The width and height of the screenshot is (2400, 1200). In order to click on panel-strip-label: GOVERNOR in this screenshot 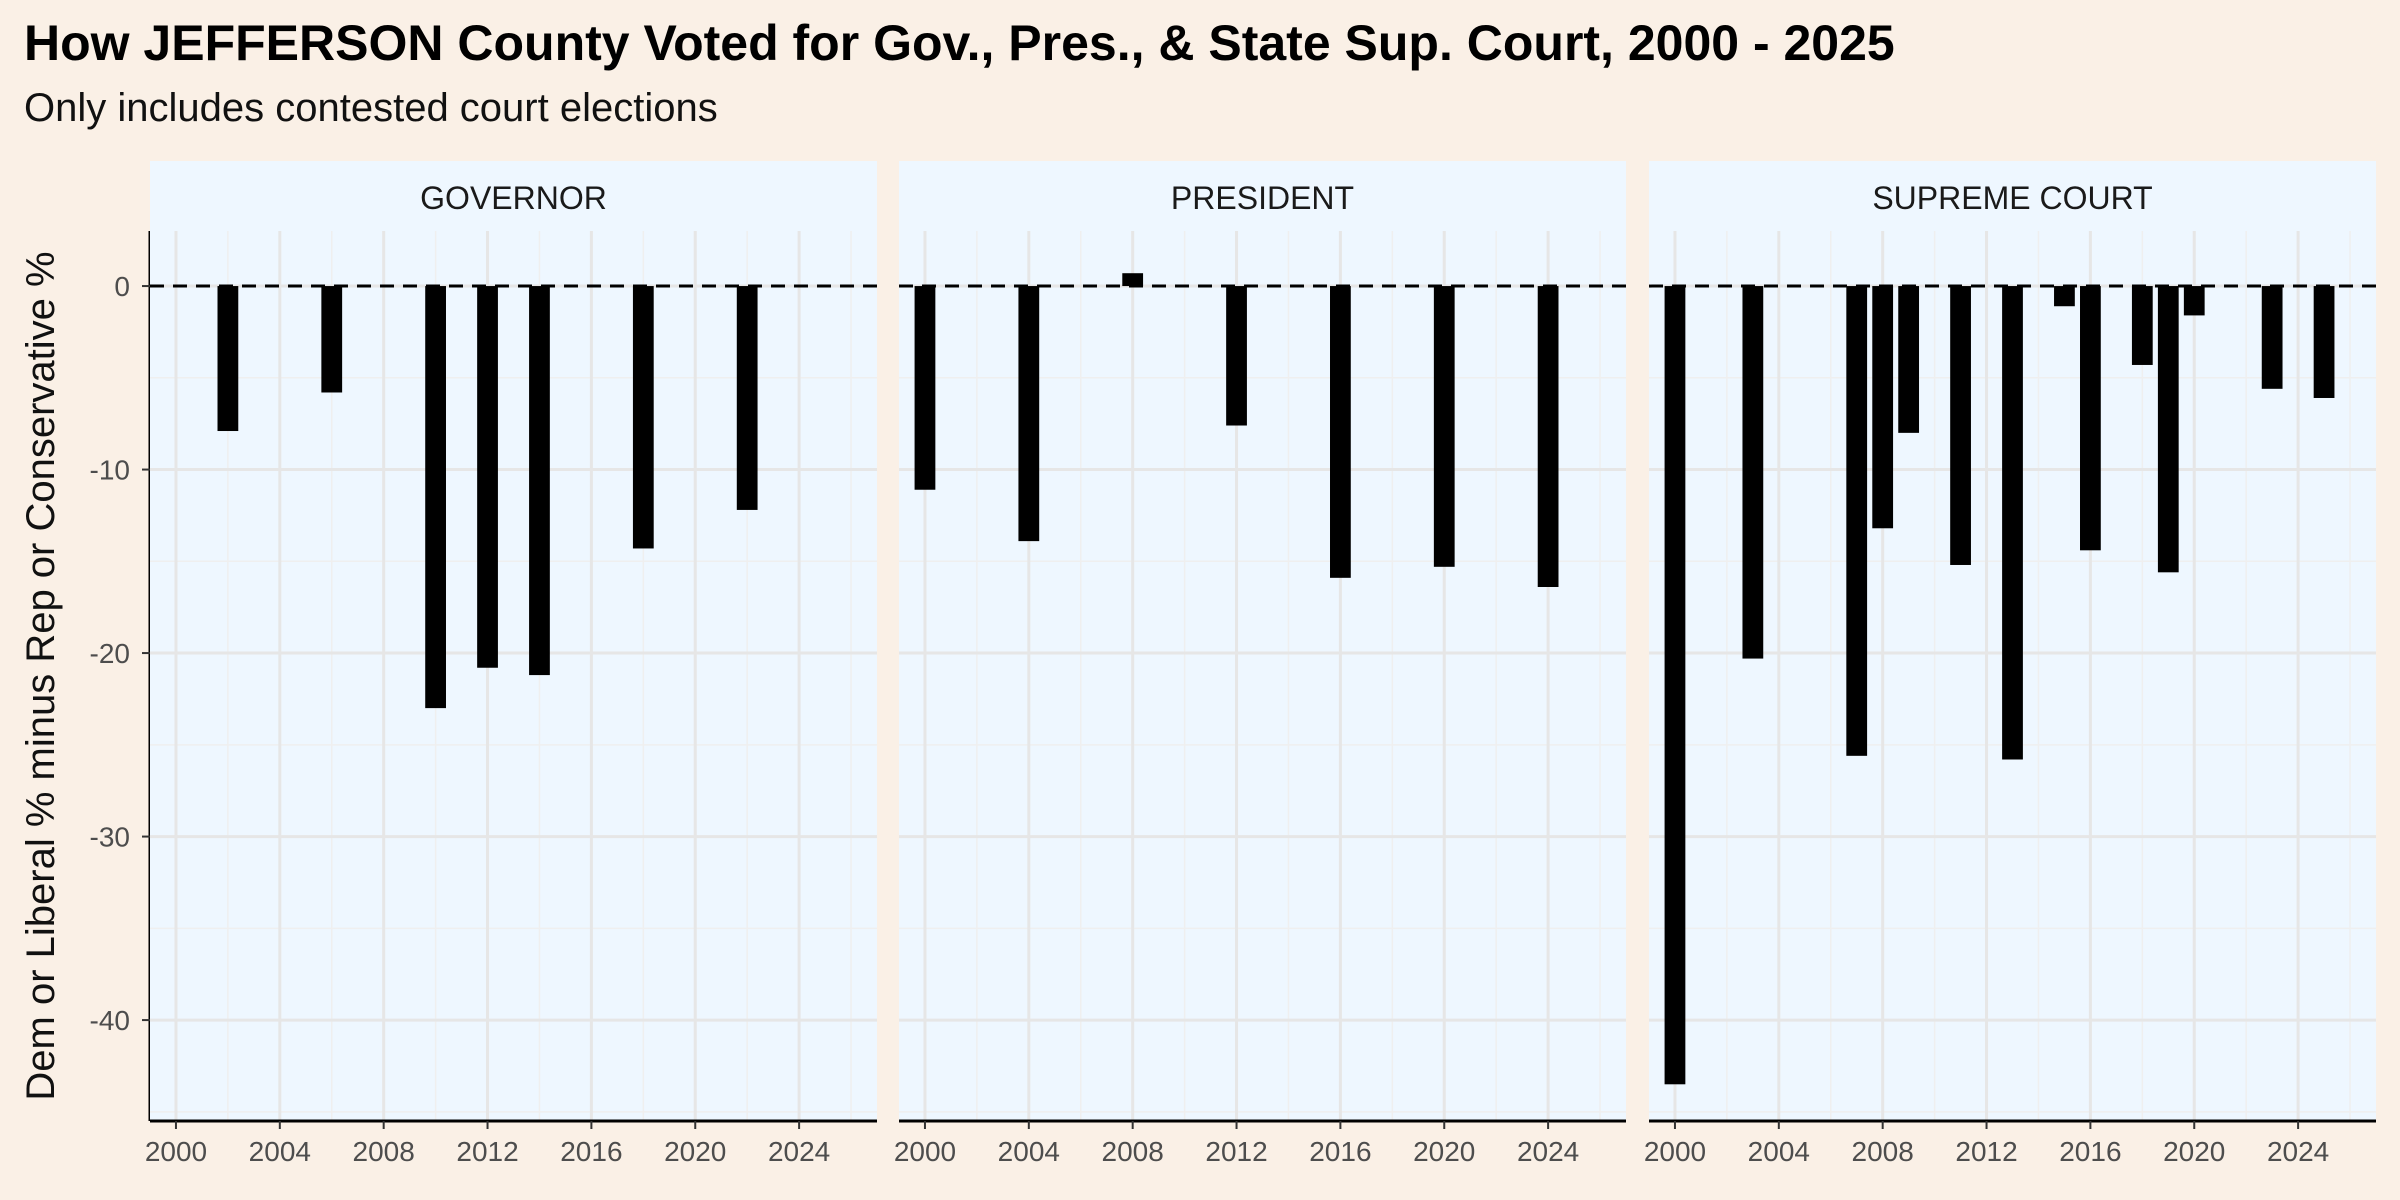, I will do `click(513, 198)`.